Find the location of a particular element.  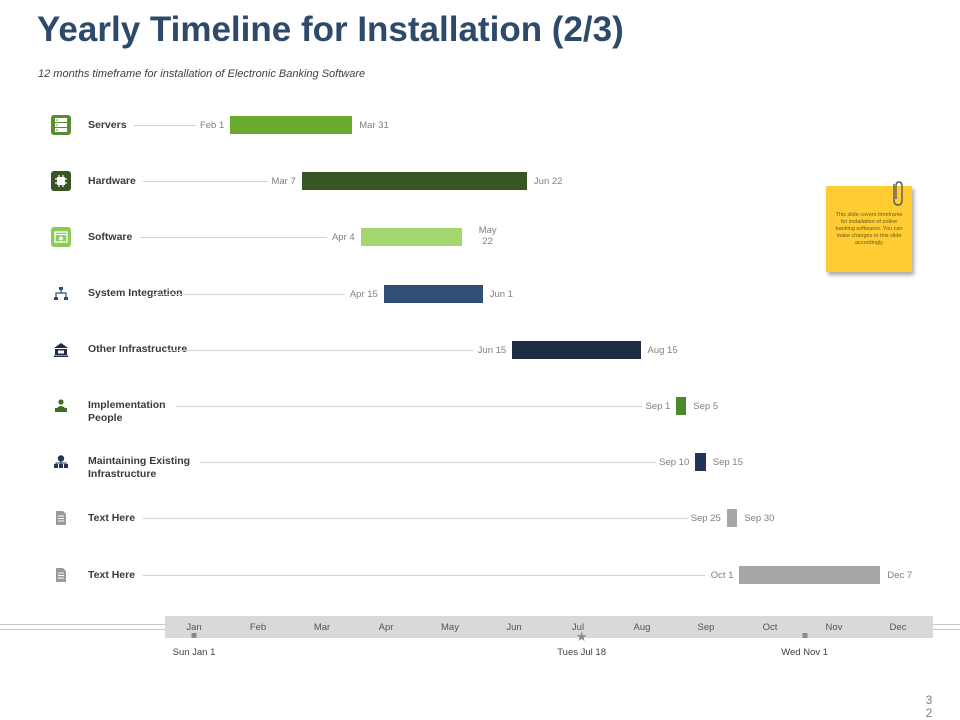

task-label: System Integration is located at coordinates (135, 292).